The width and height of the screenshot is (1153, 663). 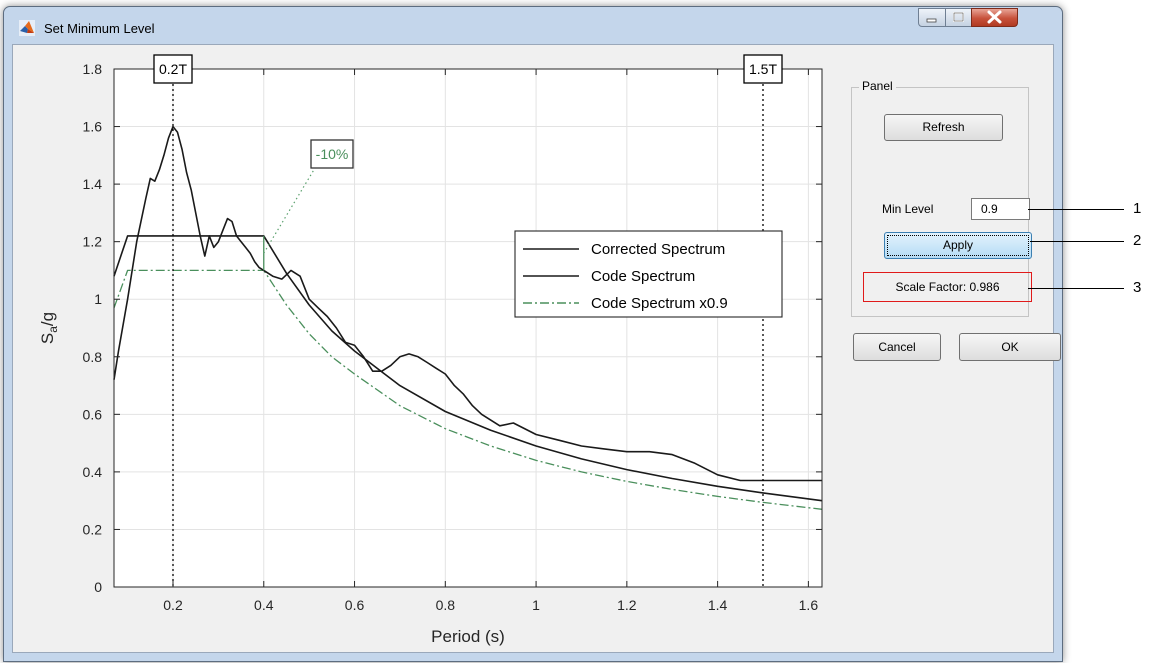 I want to click on maximize-icon, so click(x=958, y=17).